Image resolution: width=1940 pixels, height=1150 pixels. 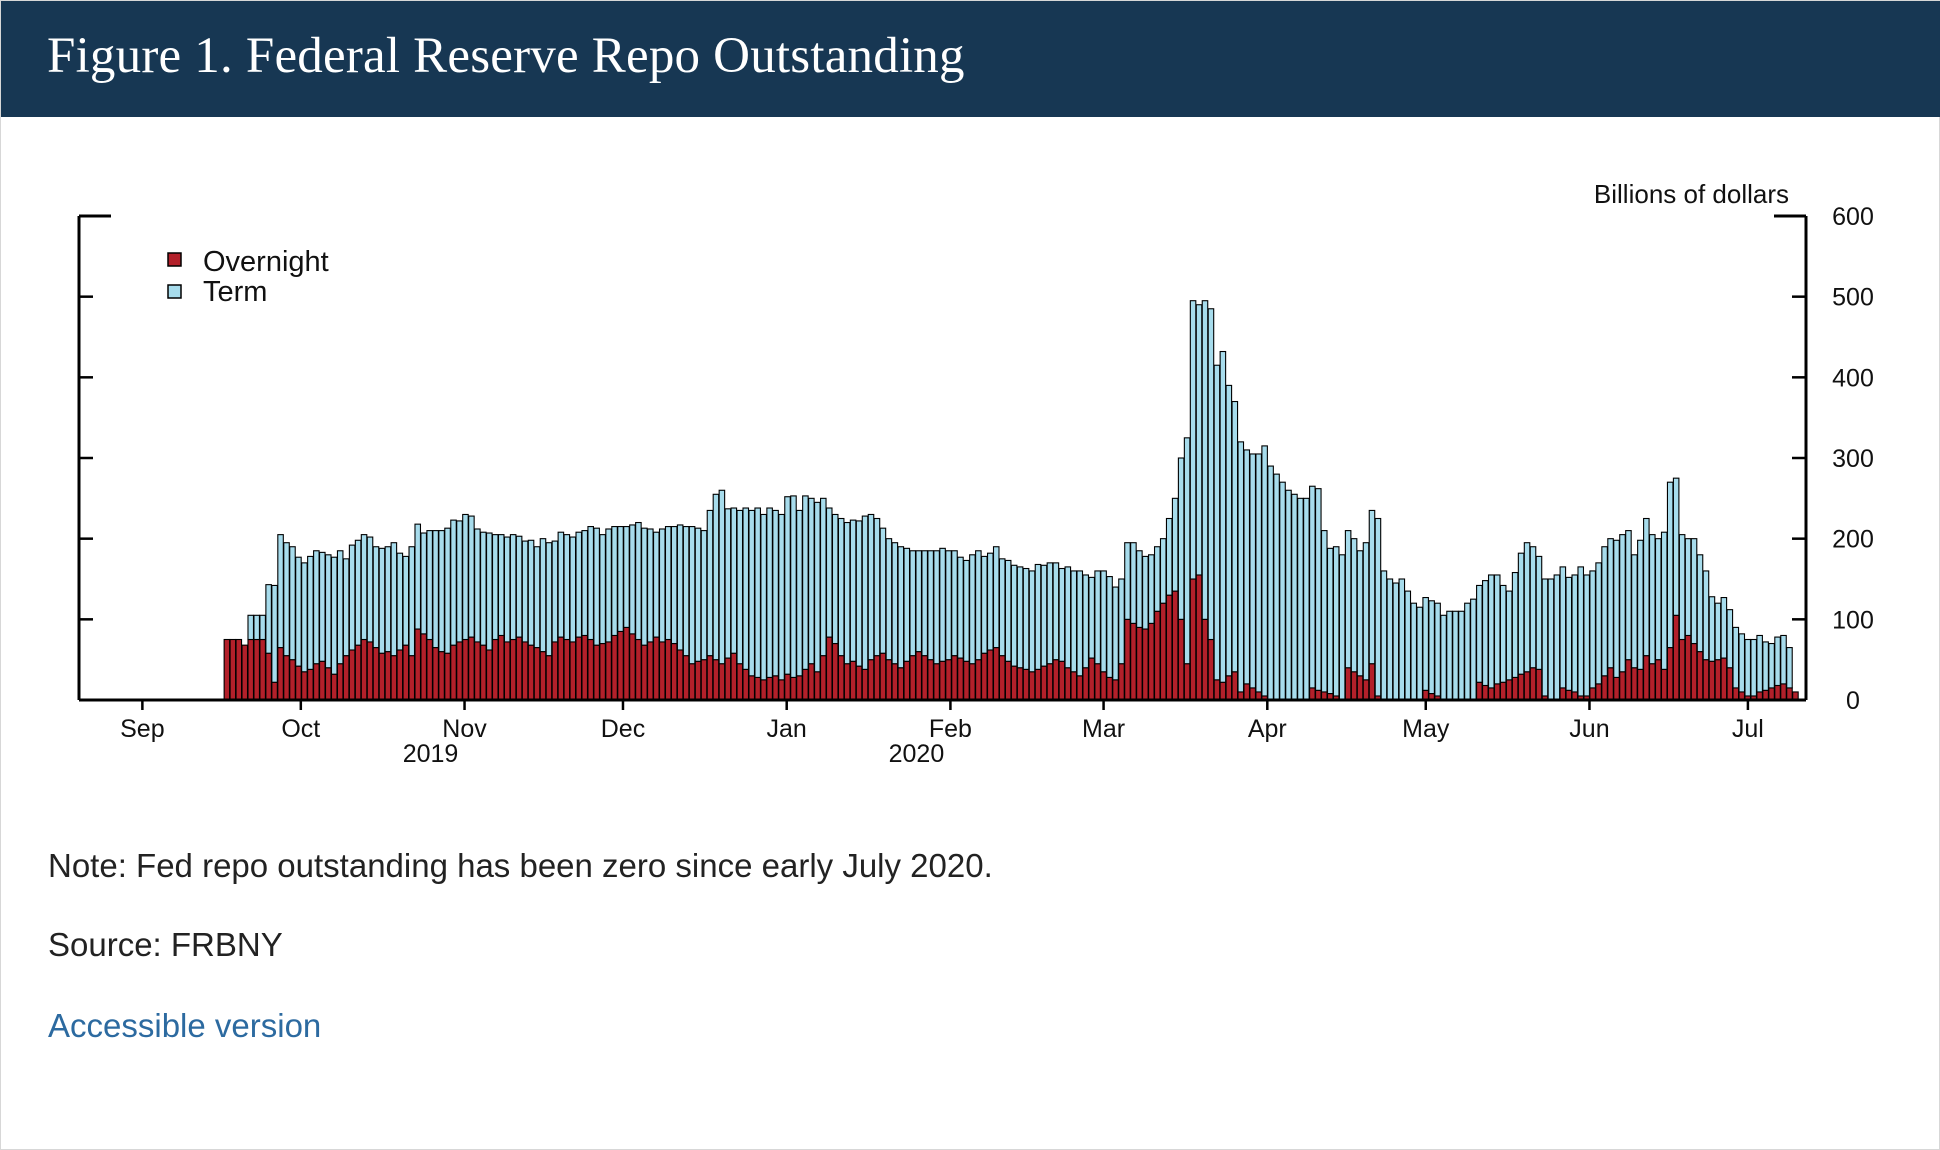 What do you see at coordinates (1853, 620) in the screenshot?
I see `y-tick-label: 100` at bounding box center [1853, 620].